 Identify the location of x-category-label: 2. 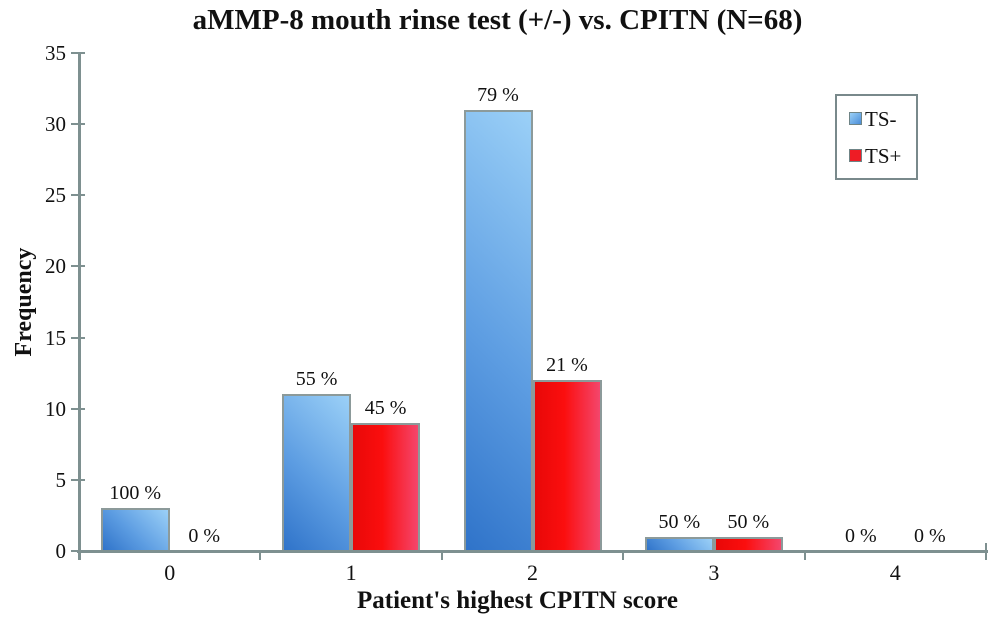
(532, 572).